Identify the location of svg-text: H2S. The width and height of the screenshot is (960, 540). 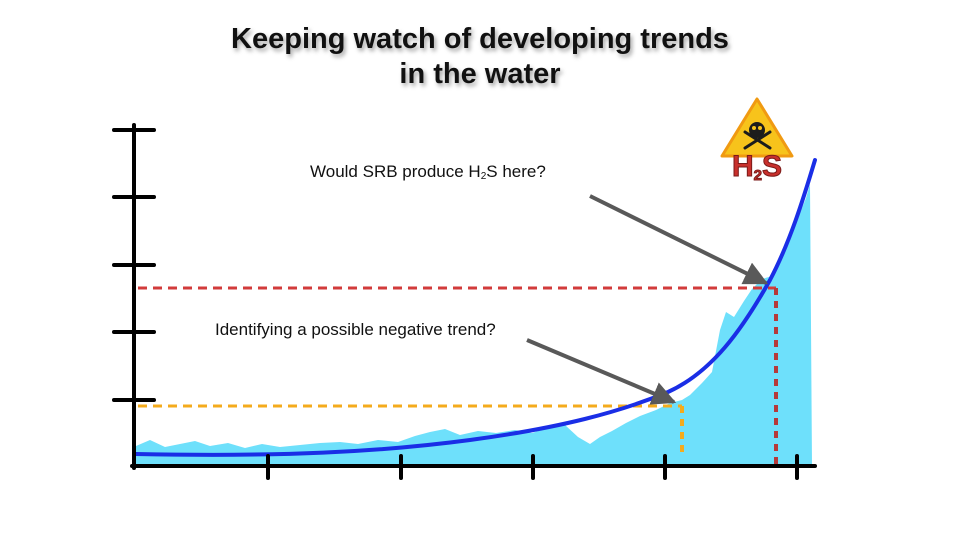
(757, 167).